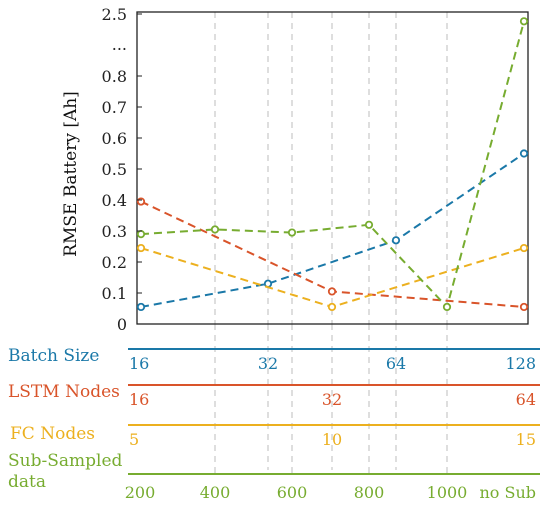 The width and height of the screenshot is (550, 506). What do you see at coordinates (369, 492) in the screenshot?
I see `x-tick-label: 800` at bounding box center [369, 492].